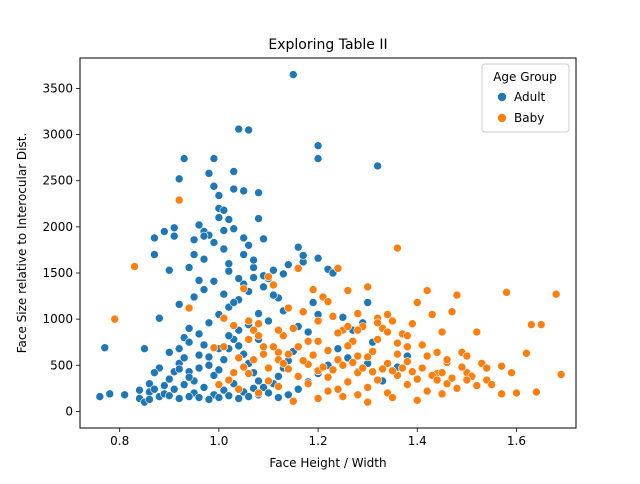 The height and width of the screenshot is (484, 640). I want to click on x-tick-label: 1.4, so click(417, 441).